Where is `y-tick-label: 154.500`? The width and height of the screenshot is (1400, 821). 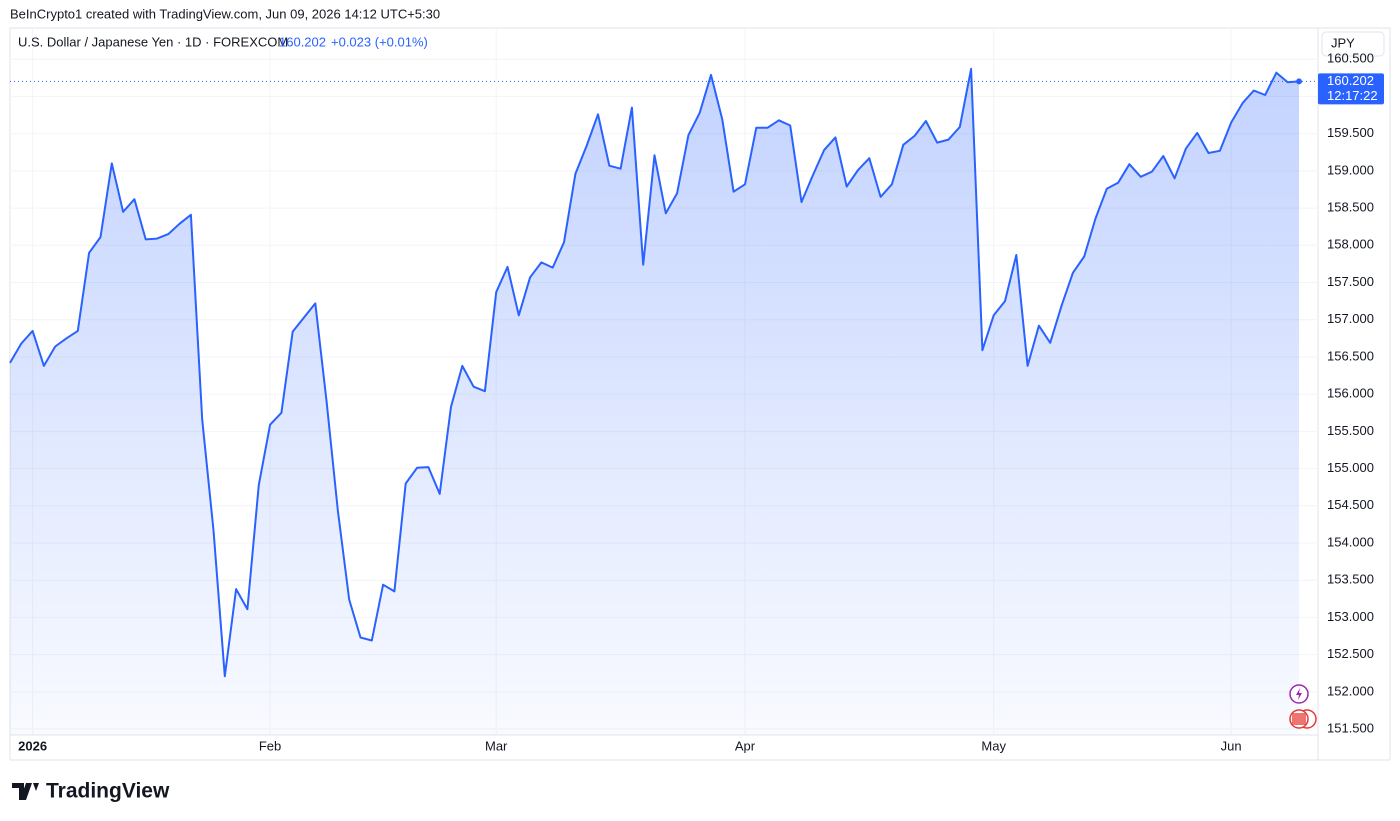
y-tick-label: 154.500 is located at coordinates (1350, 504).